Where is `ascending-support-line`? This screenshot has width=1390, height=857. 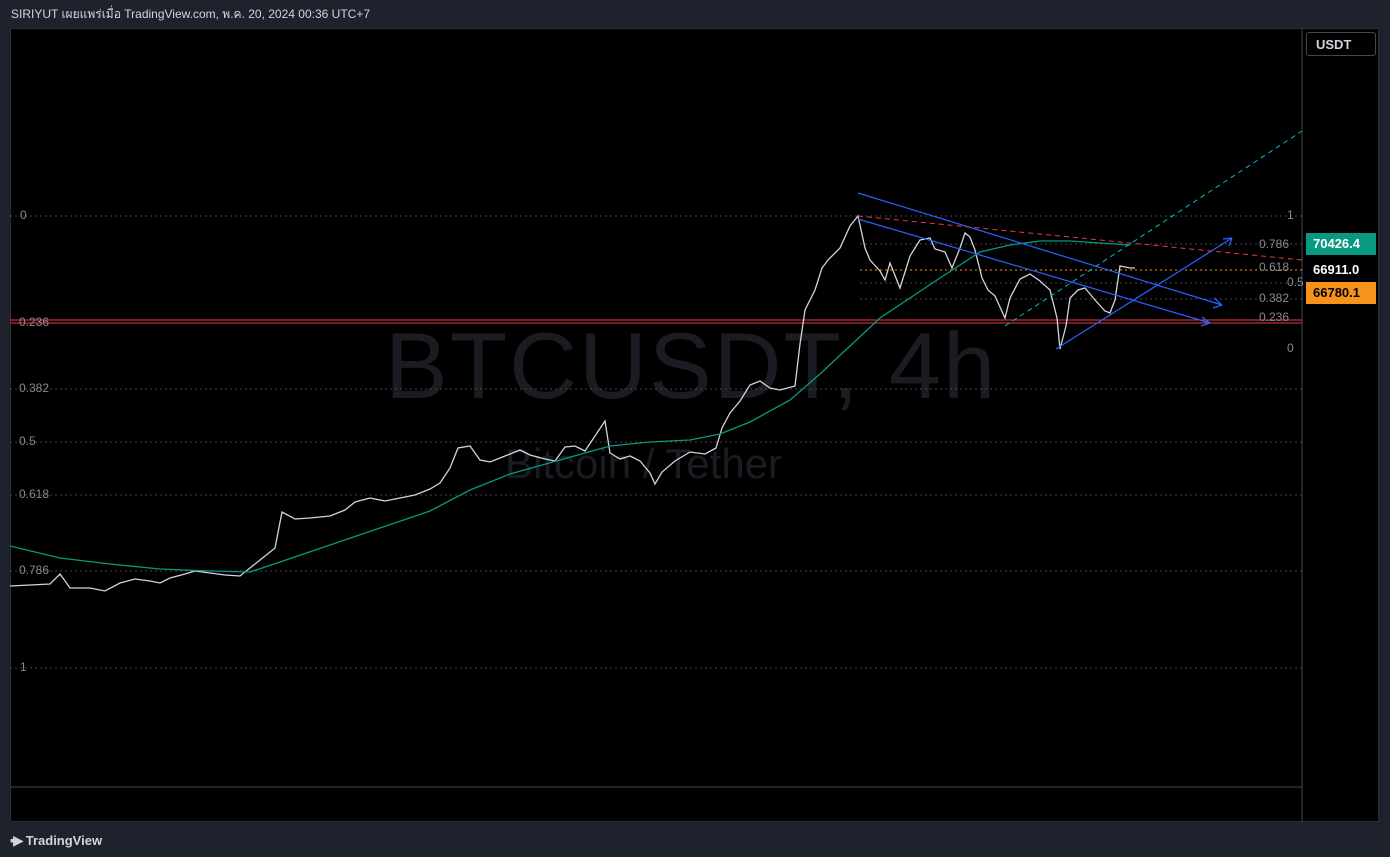 ascending-support-line is located at coordinates (1144, 293).